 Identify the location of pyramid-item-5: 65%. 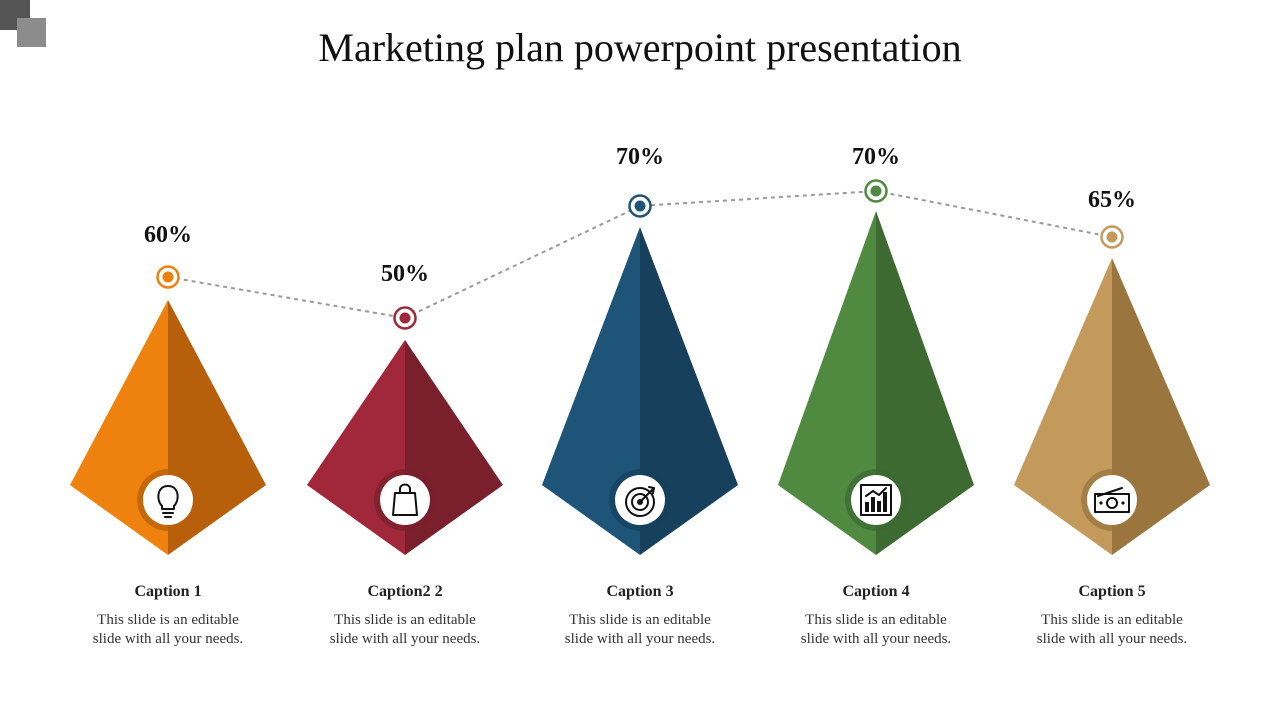
(1112, 371).